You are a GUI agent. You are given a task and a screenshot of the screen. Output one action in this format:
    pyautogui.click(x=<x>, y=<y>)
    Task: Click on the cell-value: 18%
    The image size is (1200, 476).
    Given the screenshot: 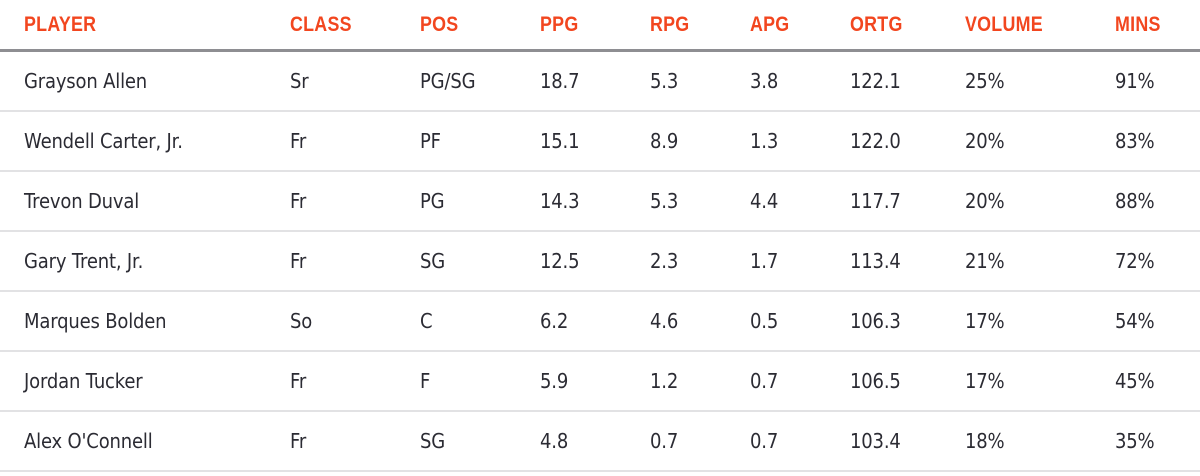 What is the action you would take?
    pyautogui.click(x=985, y=441)
    